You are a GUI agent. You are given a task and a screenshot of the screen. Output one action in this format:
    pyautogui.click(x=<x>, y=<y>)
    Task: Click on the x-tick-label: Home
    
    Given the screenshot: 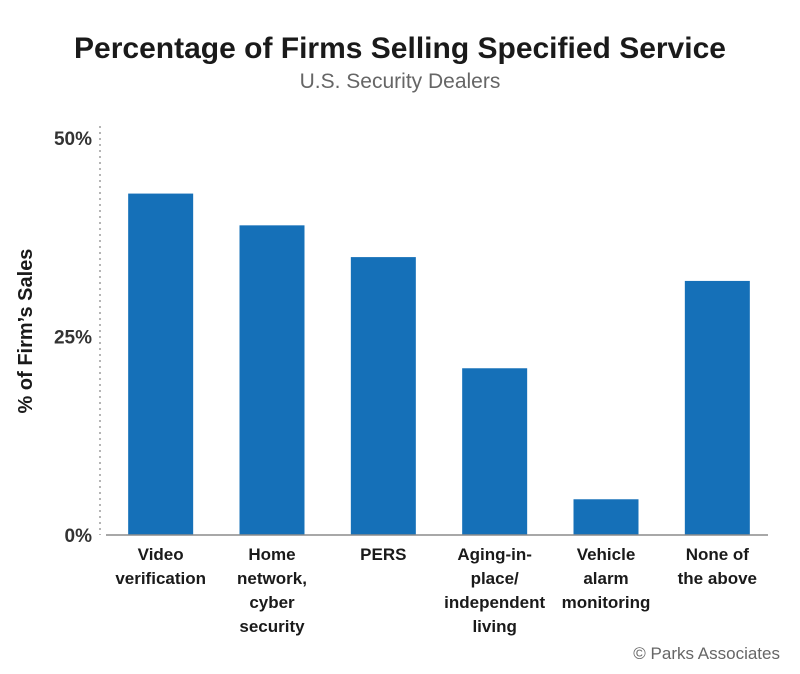 What is the action you would take?
    pyautogui.click(x=271, y=554)
    